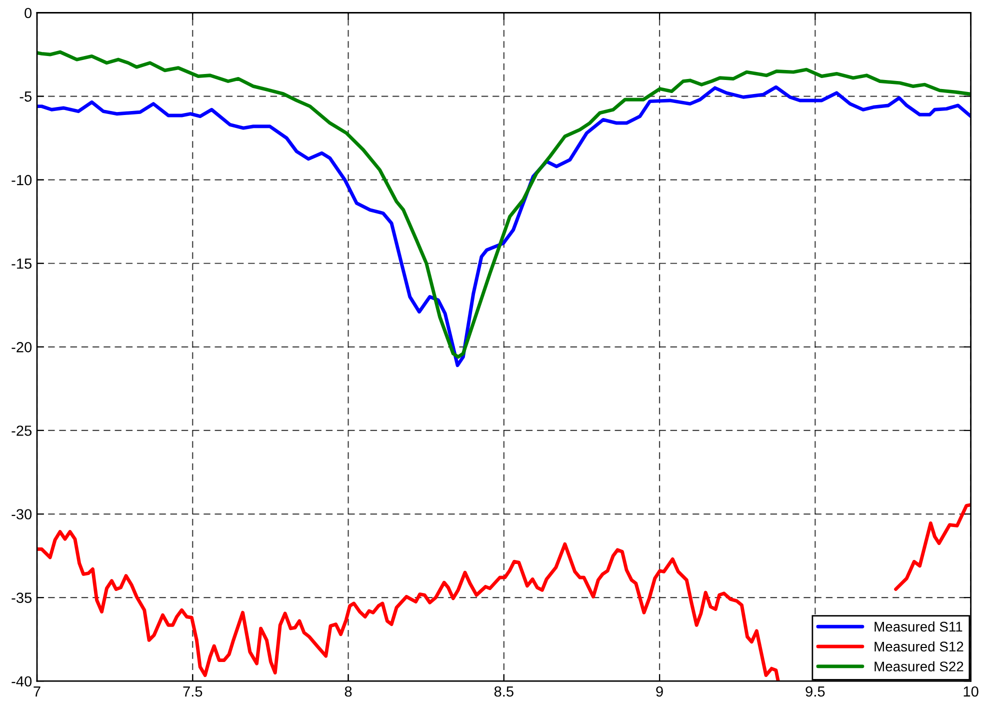  I want to click on y-tick-label: 0, so click(28, 13).